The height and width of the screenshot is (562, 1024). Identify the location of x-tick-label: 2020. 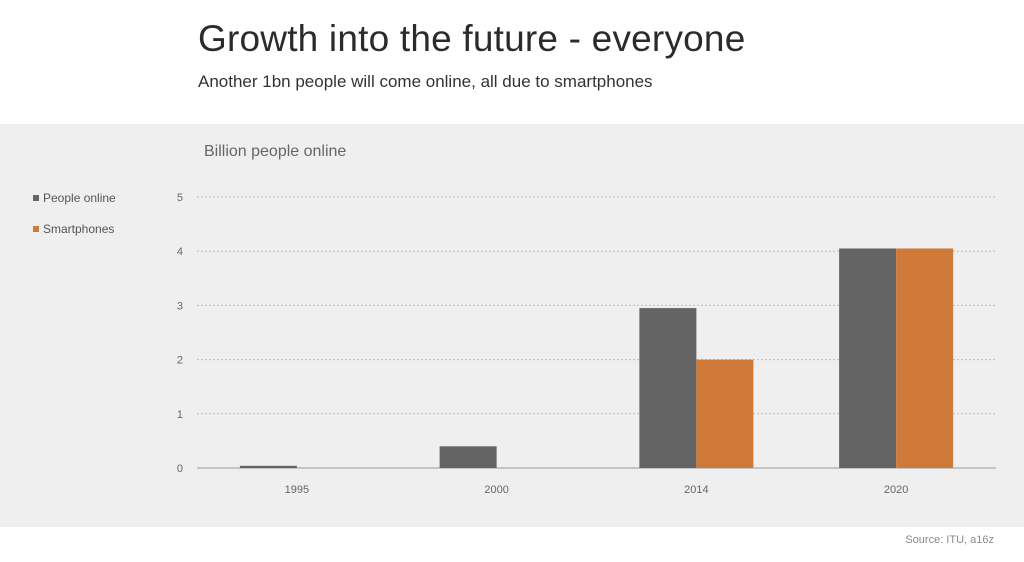
(896, 490).